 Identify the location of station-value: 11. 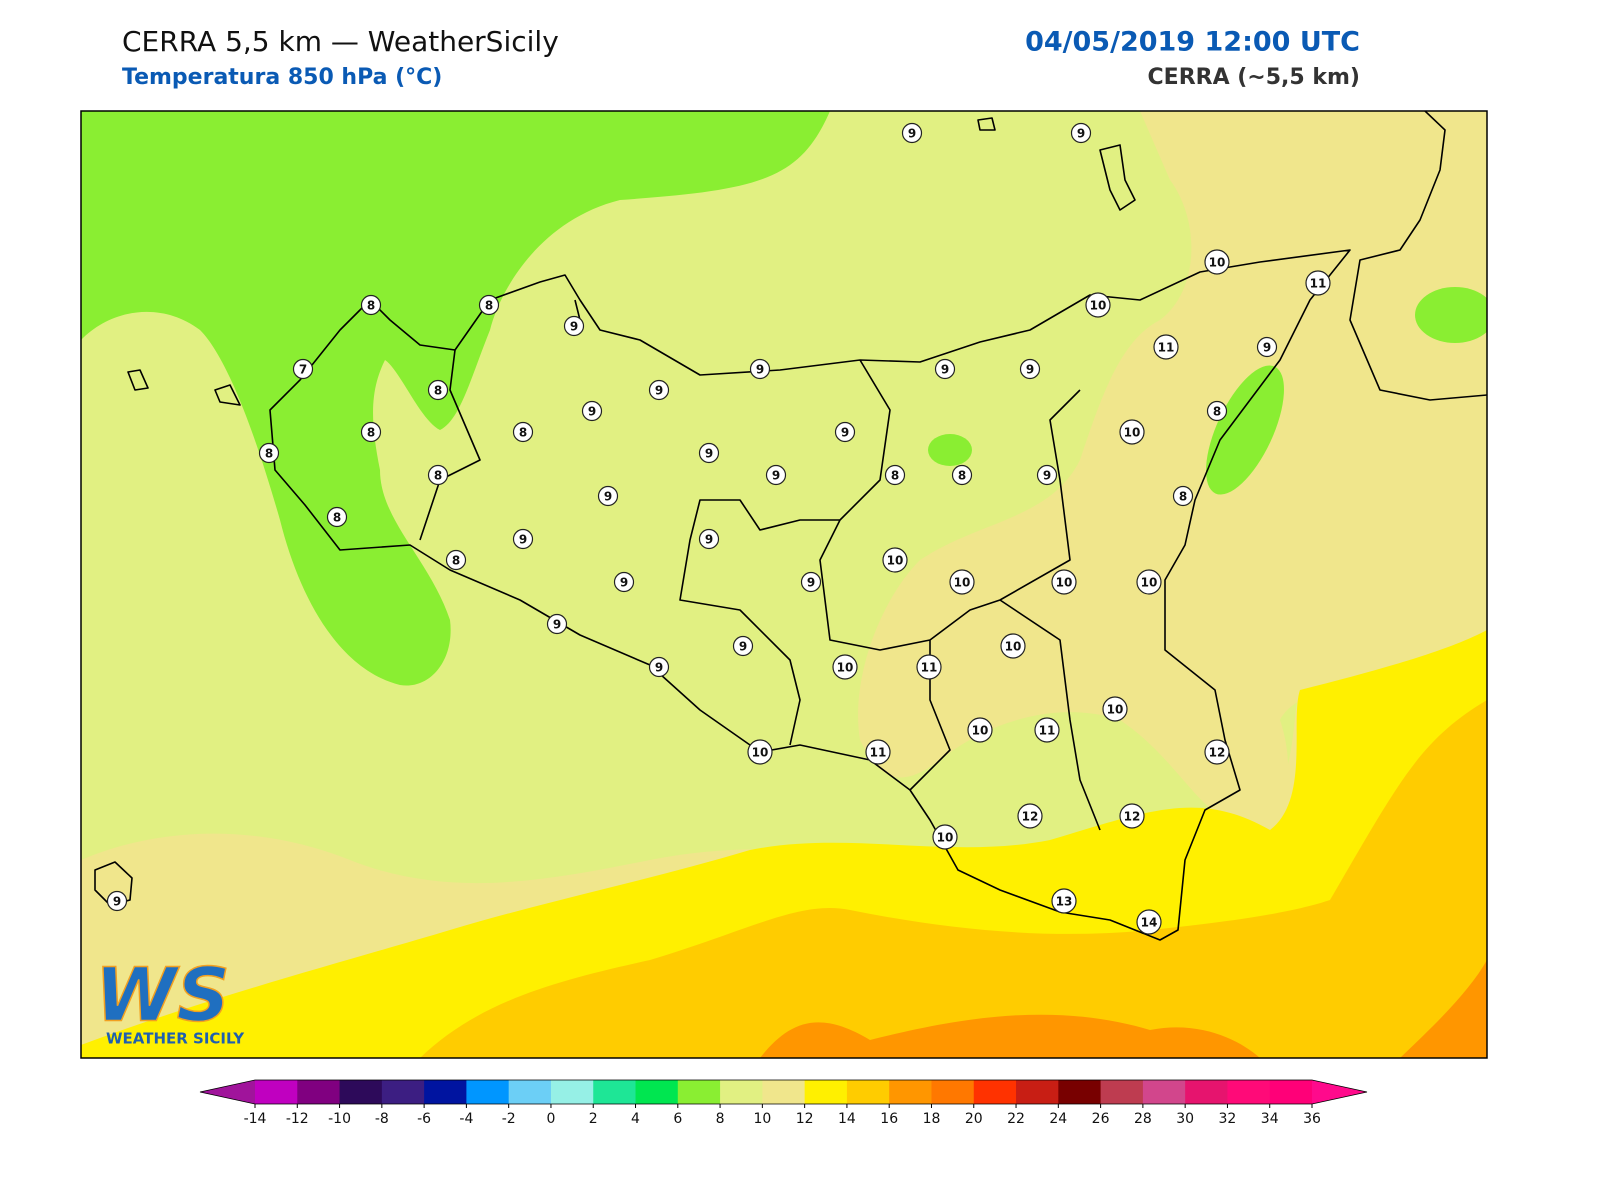
(1318, 284).